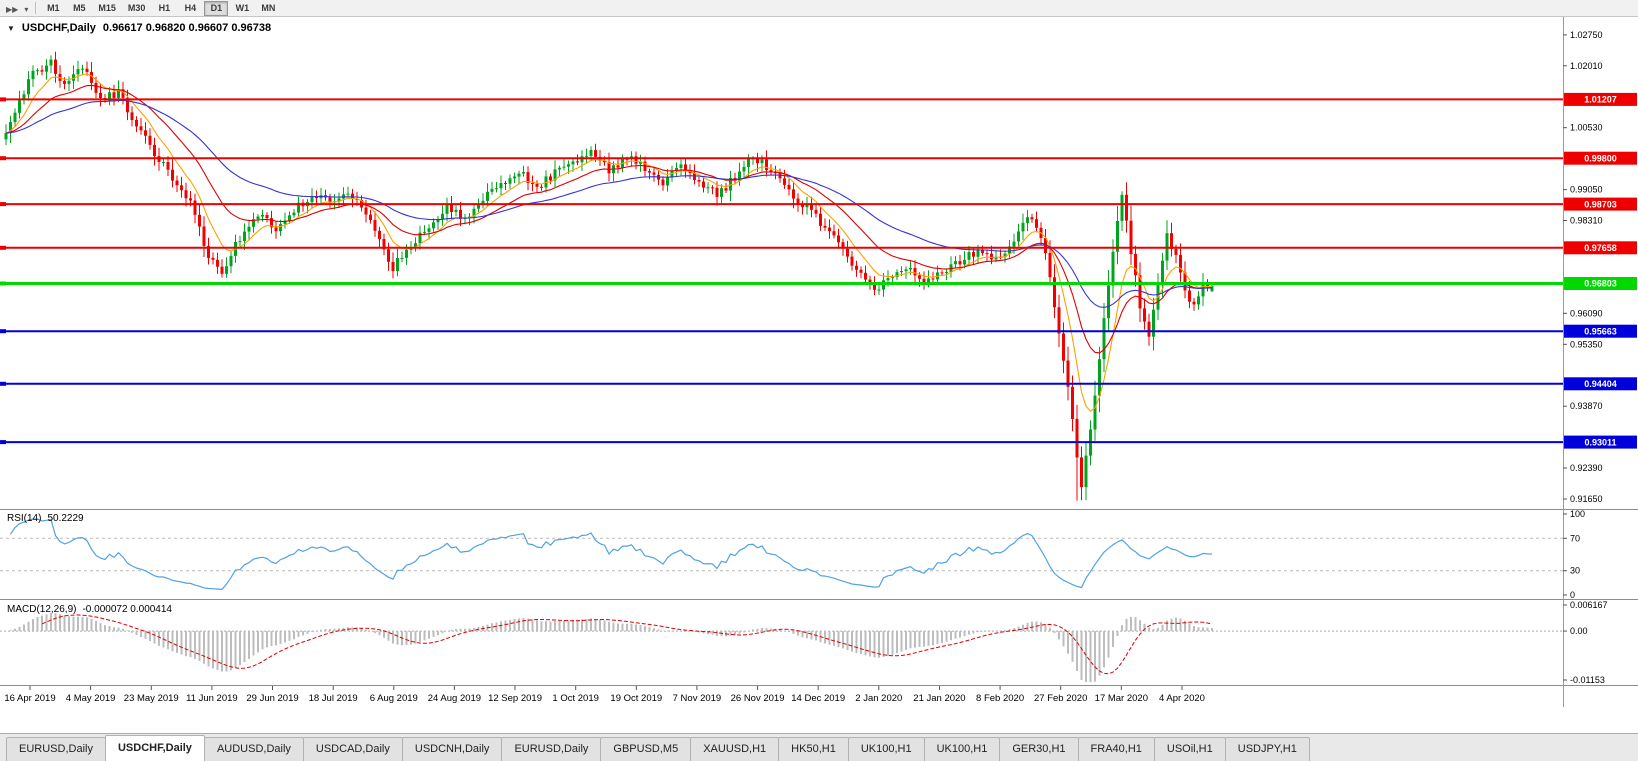 The height and width of the screenshot is (761, 1638). I want to click on svg-text: 0.91650, so click(1586, 499).